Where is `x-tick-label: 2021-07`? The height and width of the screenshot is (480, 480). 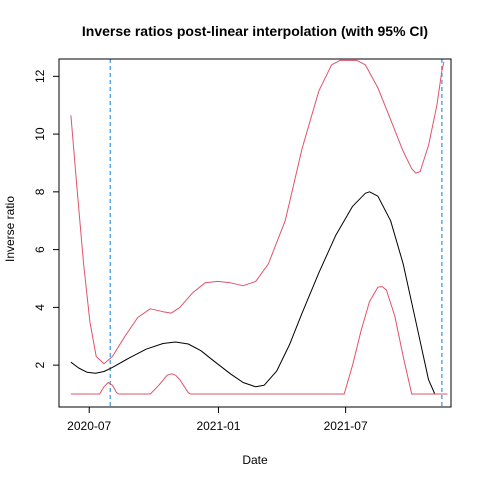 x-tick-label: 2021-07 is located at coordinates (346, 426).